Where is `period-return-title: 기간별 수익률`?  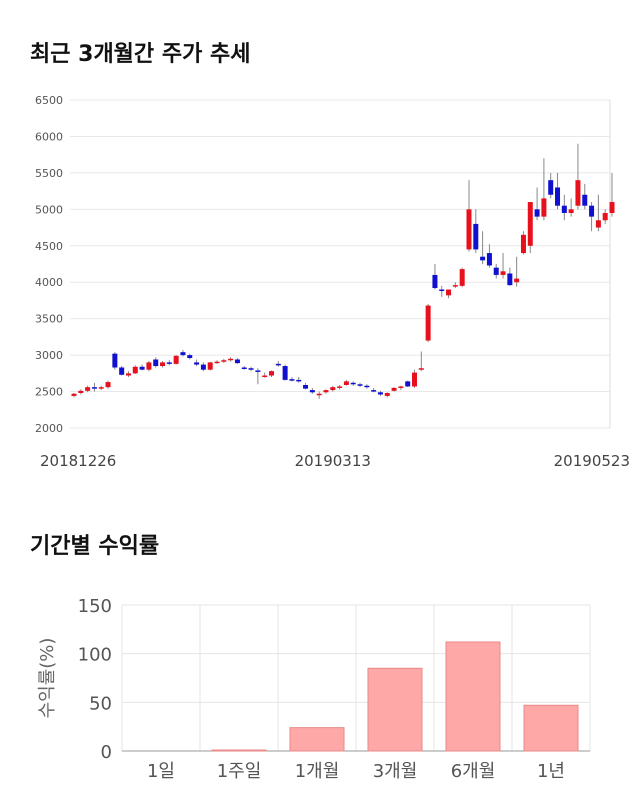
period-return-title: 기간별 수익률 is located at coordinates (95, 546).